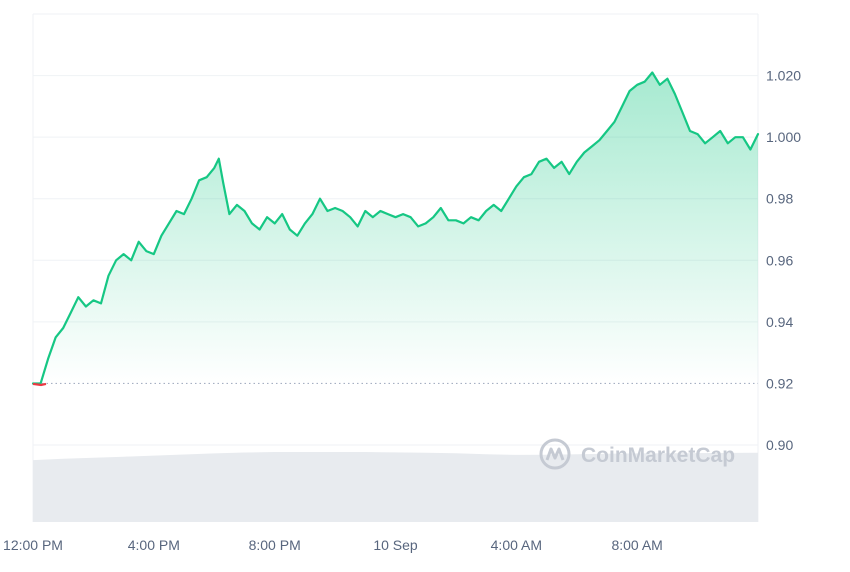  Describe the element at coordinates (779, 260) in the screenshot. I see `y-tick-label: 0.96` at that location.